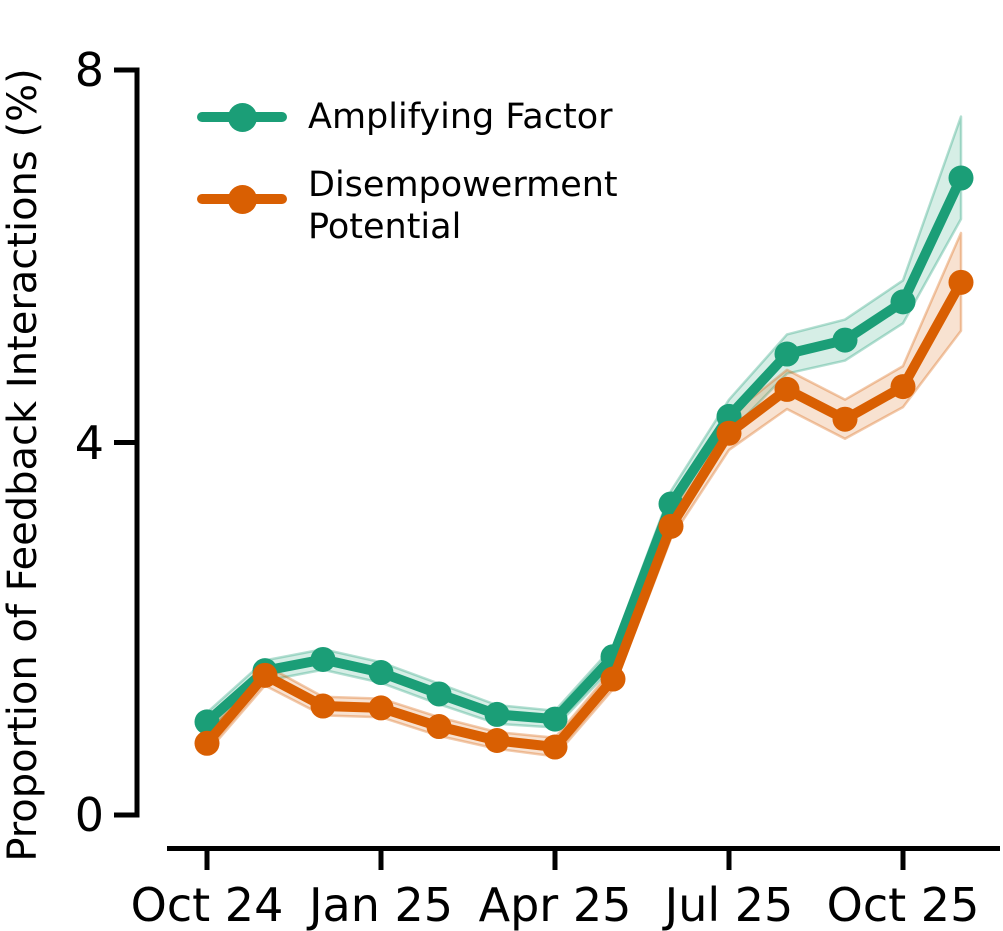  Describe the element at coordinates (89, 815) in the screenshot. I see `y-tick-label: 0` at that location.